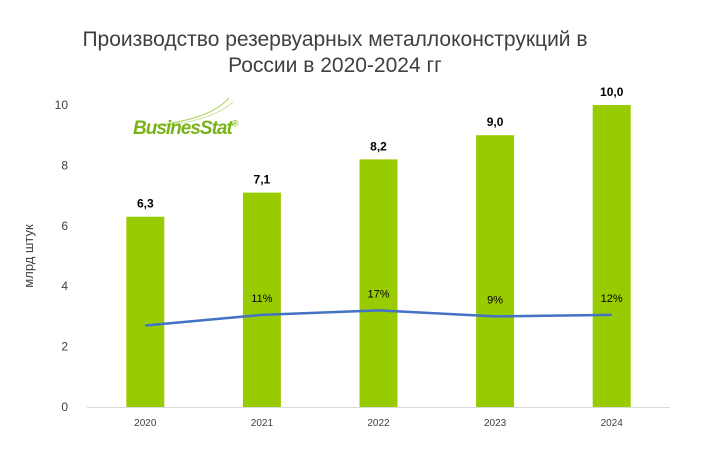  Describe the element at coordinates (495, 122) in the screenshot. I see `bar-value-label: 9,0` at that location.